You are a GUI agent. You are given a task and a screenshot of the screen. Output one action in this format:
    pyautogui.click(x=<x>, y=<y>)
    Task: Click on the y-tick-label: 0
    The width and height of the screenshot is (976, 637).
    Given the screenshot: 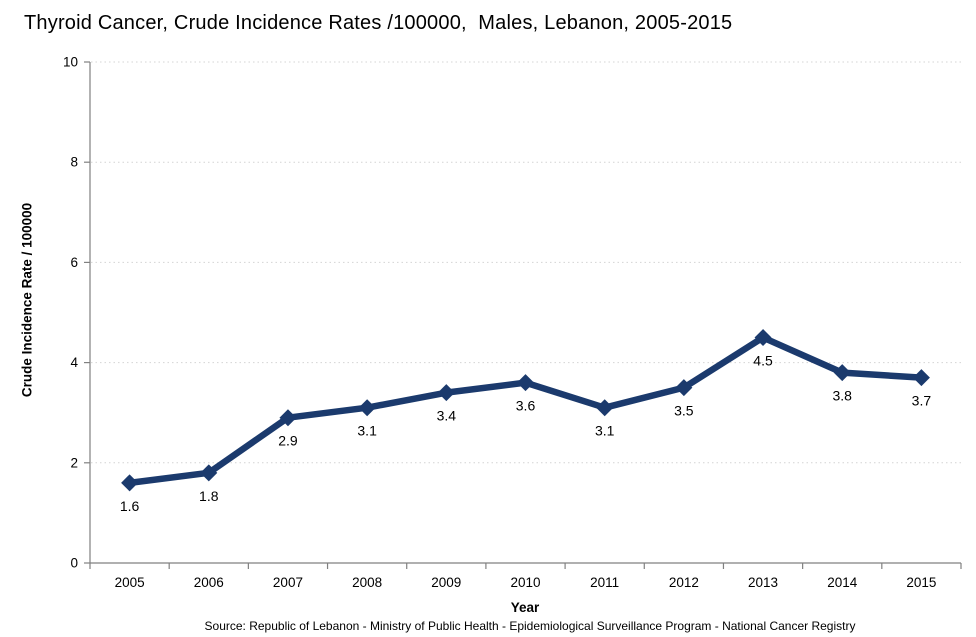 What is the action you would take?
    pyautogui.click(x=74, y=563)
    